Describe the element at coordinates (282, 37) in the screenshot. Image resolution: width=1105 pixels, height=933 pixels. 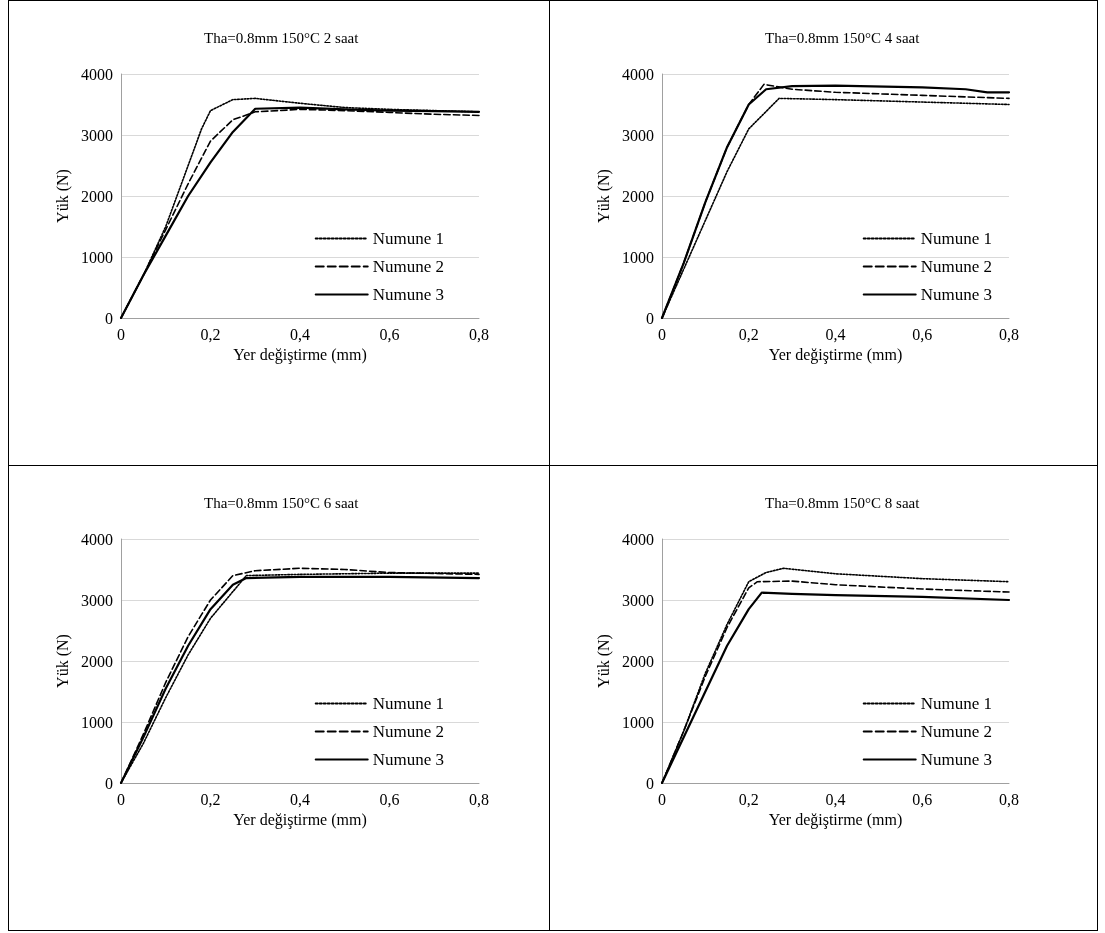
I see `chart-title: Tha=0.8mm 150°C 2 saat` at that location.